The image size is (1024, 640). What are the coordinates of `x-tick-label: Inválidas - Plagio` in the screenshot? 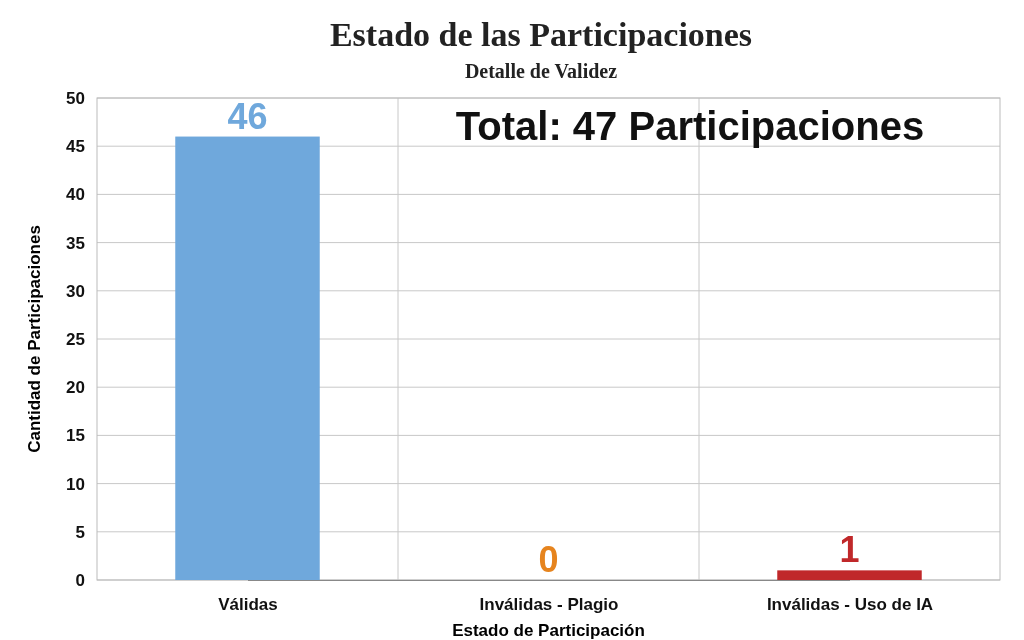 It's located at (549, 605).